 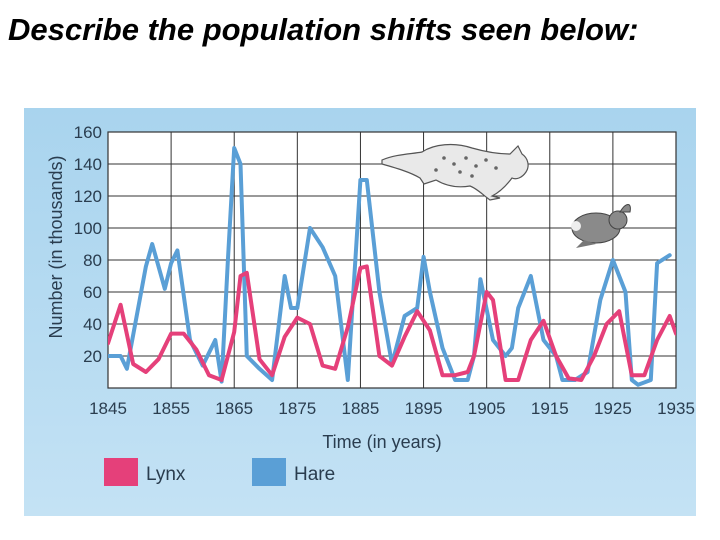 What do you see at coordinates (381, 442) in the screenshot?
I see `x-axis-label: Time (in years)` at bounding box center [381, 442].